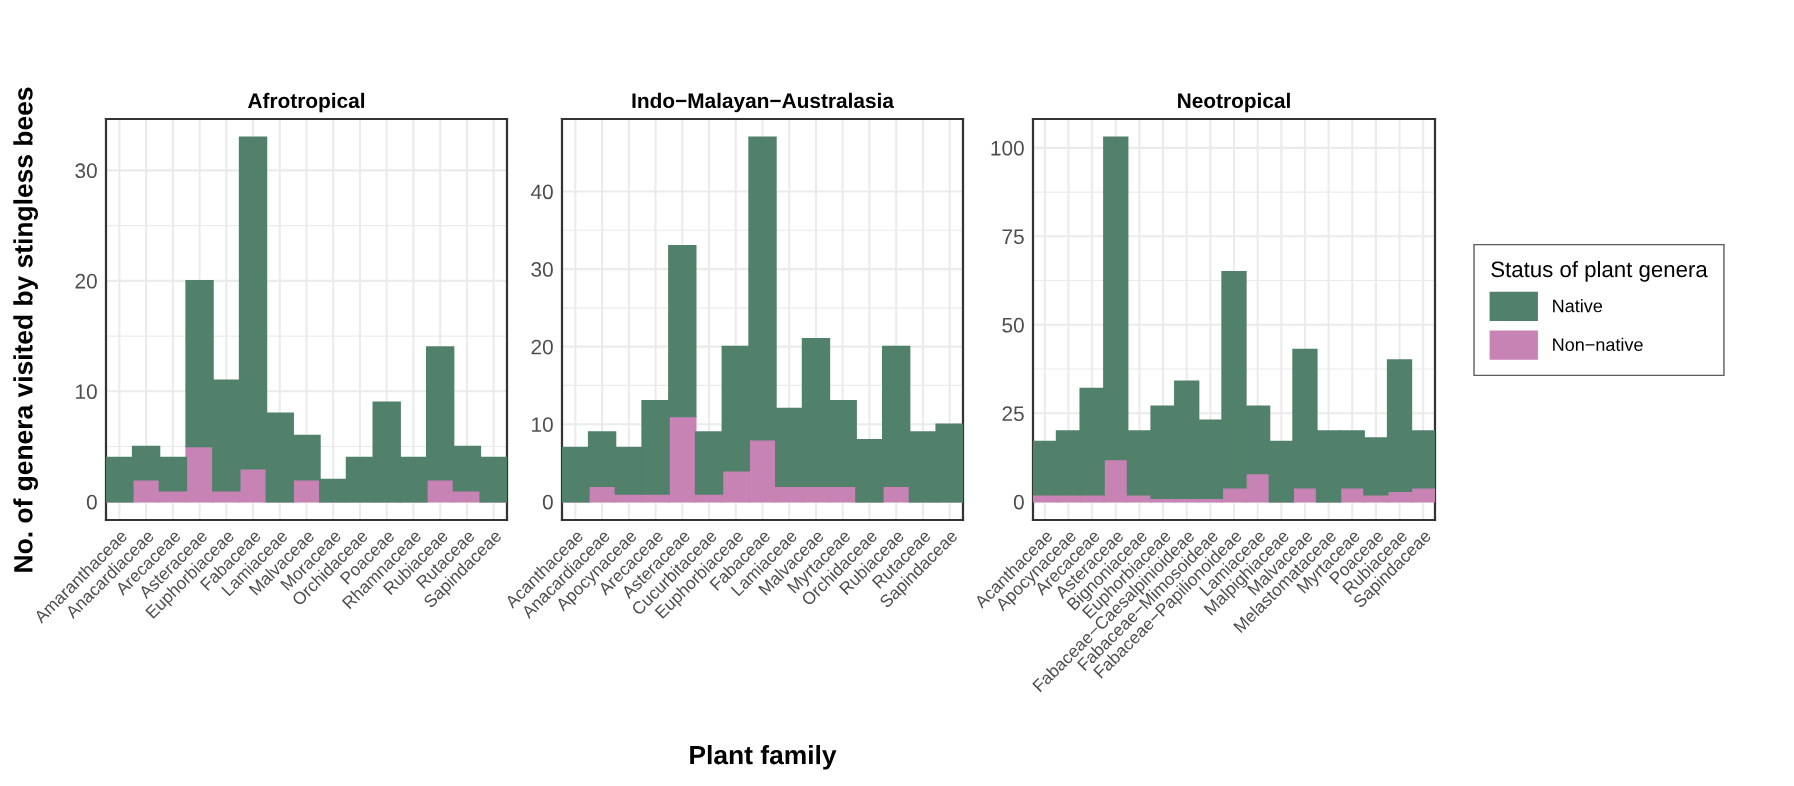 The image size is (1794, 786). I want to click on legend-title: Status of plant genera, so click(1599, 271).